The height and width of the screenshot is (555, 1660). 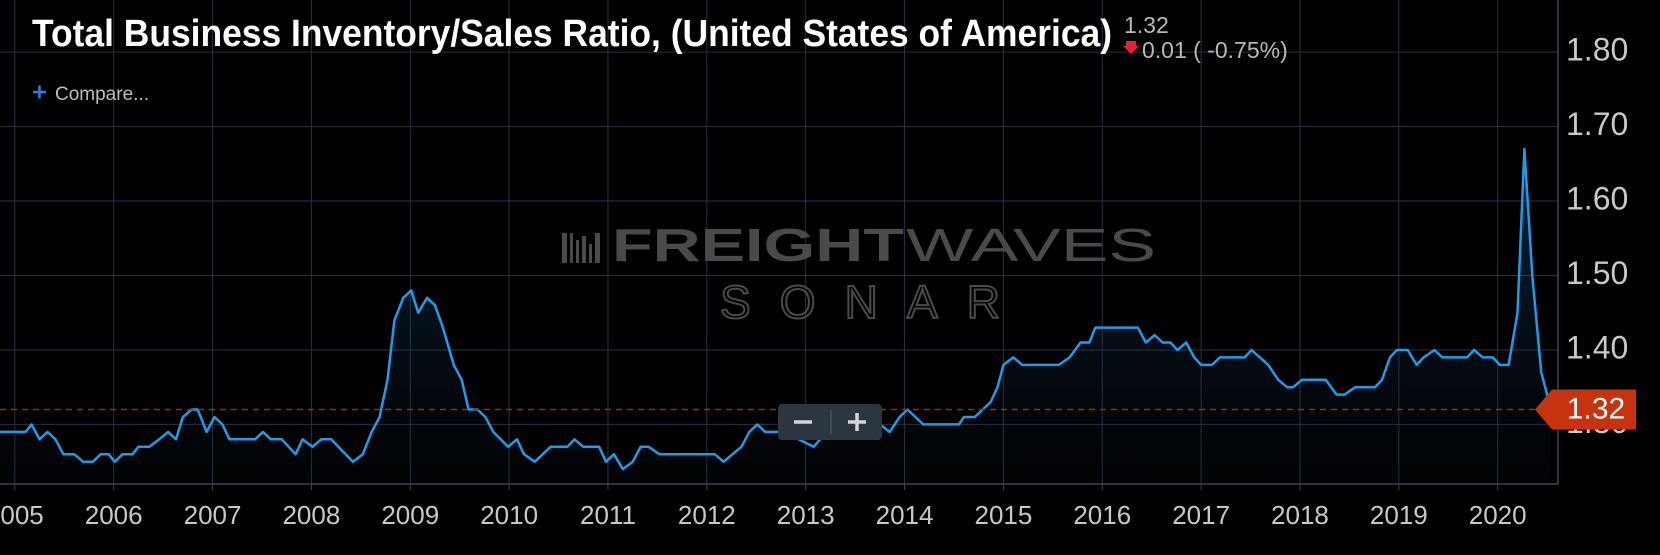 What do you see at coordinates (311, 515) in the screenshot?
I see `x-tick-label: 2008` at bounding box center [311, 515].